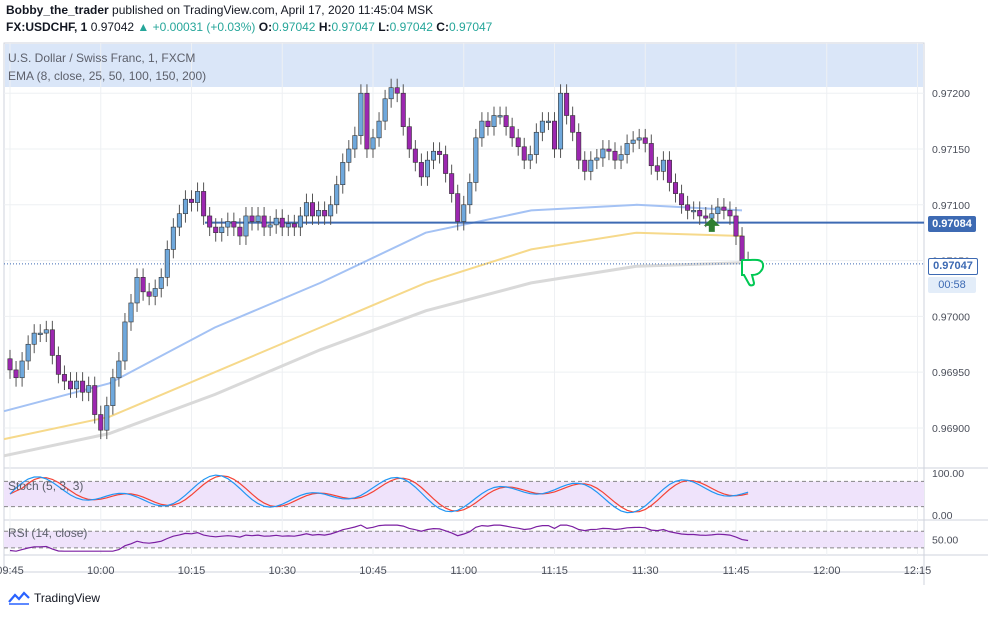 Image resolution: width=988 pixels, height=618 pixels. Describe the element at coordinates (951, 317) in the screenshot. I see `y-tick-label: 0.97000` at that location.